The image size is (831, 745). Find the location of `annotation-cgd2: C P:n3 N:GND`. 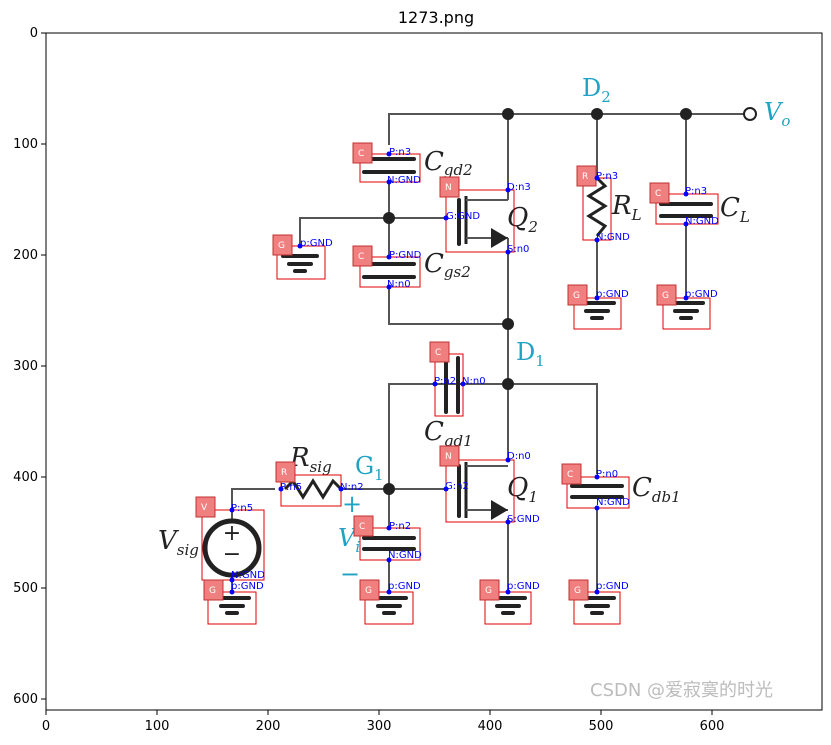

annotation-cgd2: C P:n3 N:GND is located at coordinates (386, 164).